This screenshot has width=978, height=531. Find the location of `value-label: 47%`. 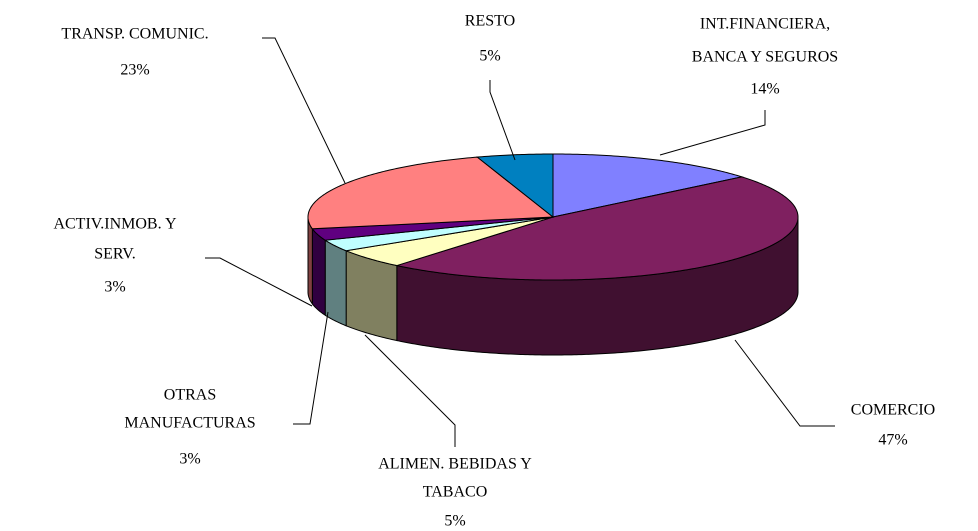

value-label: 47% is located at coordinates (892, 440).